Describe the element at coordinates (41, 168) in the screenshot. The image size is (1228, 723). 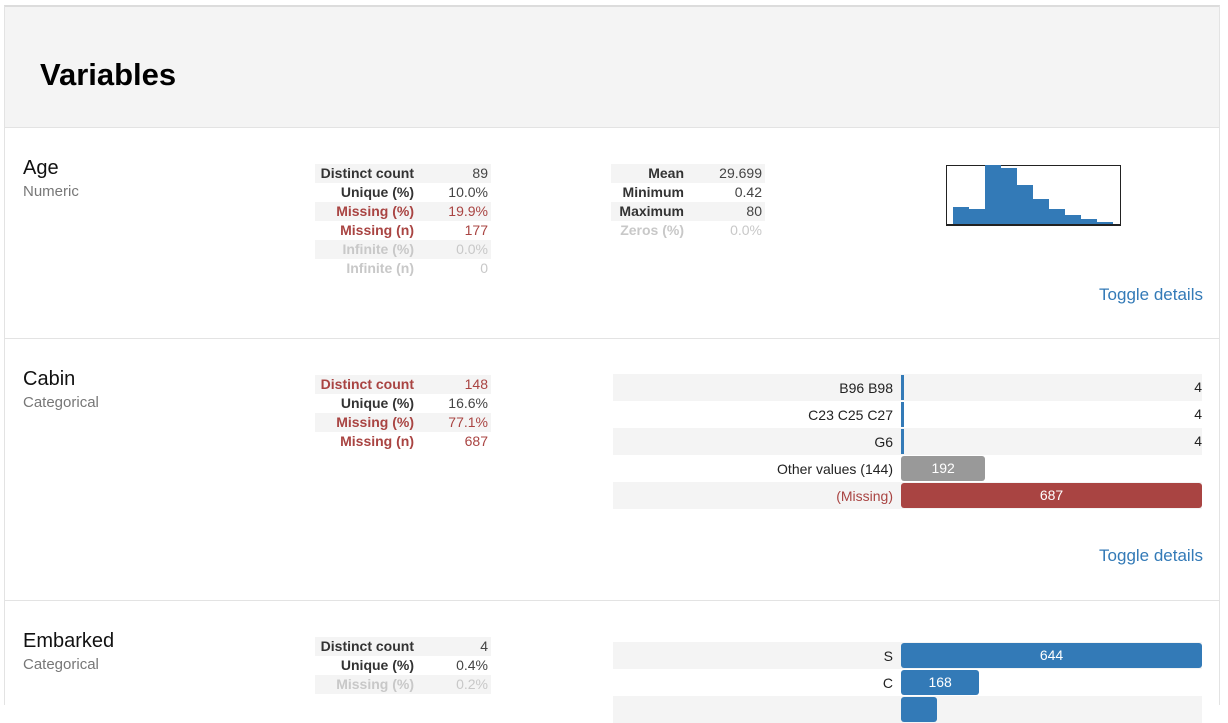
I see `variable-name: Age` at that location.